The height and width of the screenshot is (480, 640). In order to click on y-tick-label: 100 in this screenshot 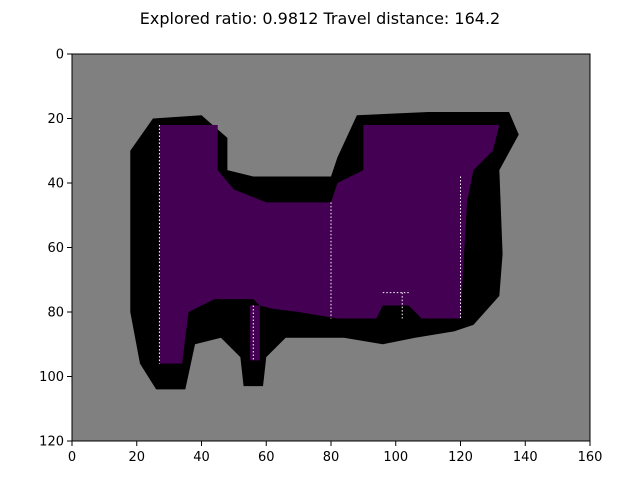, I will do `click(51, 377)`.